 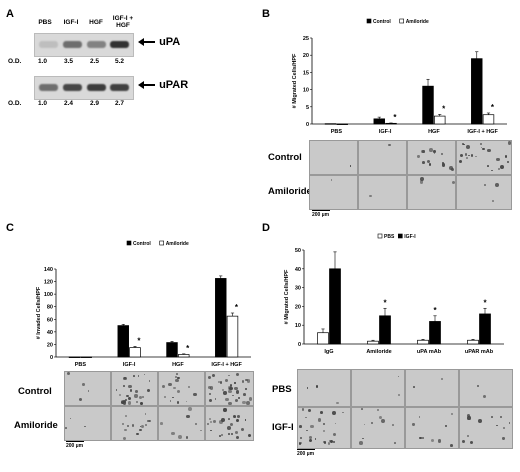 I want to click on panel-b-label: B, so click(x=266, y=14).